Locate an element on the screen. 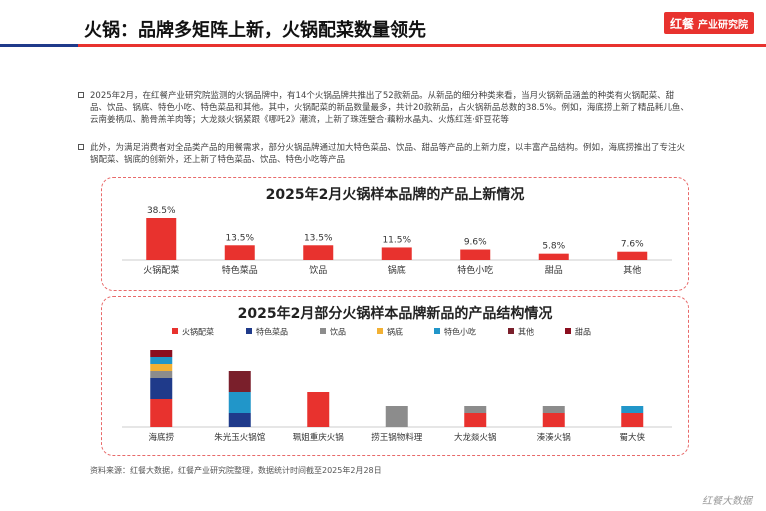 Image resolution: width=766 pixels, height=511 pixels. data-label: 11.5% is located at coordinates (396, 240).